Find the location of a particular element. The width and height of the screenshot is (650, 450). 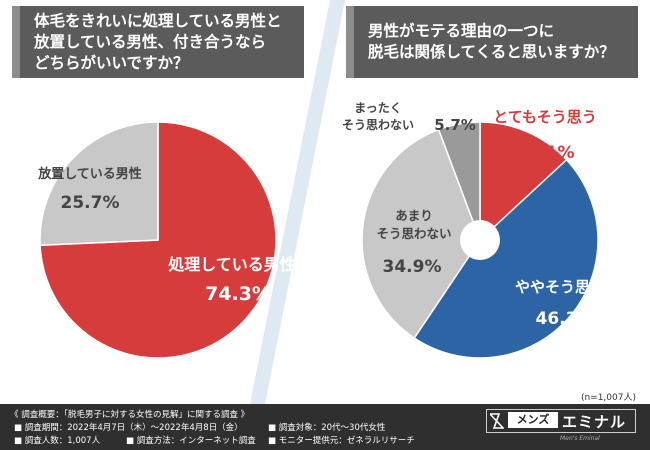

question-right: 男性がモテる理由の一つに 脱毛は関係してくると思いますか？ is located at coordinates (492, 42).